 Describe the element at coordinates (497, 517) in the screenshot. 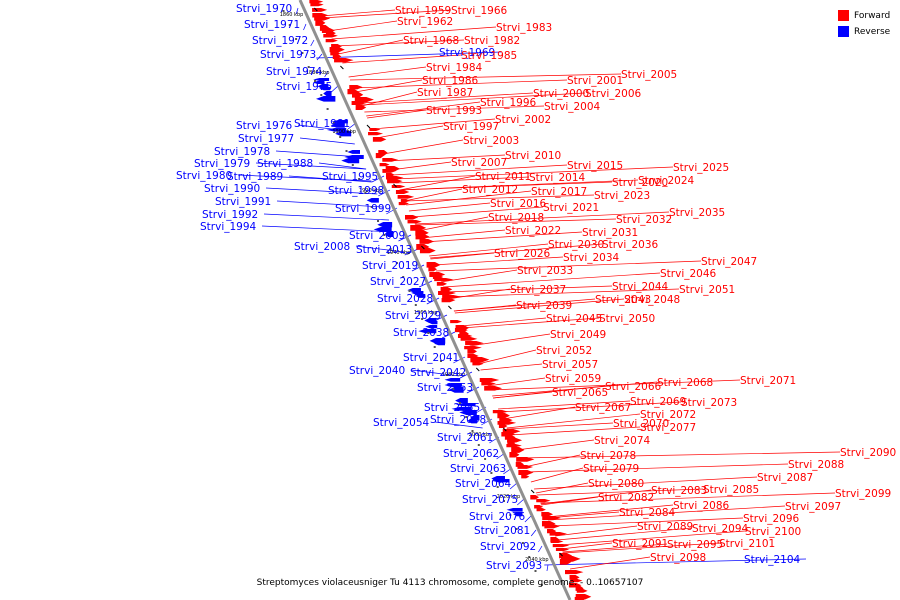

I see `gene-label-strvi-2076: Strvi_2076` at that location.